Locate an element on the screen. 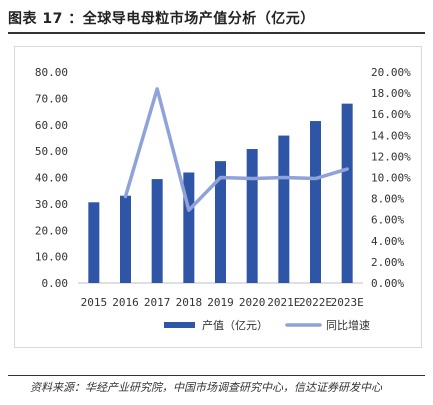  y-right-tick-label: 6.00% is located at coordinates (387, 220).